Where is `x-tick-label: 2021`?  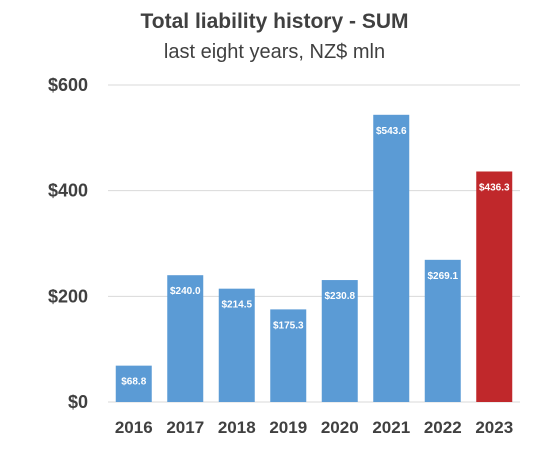 x-tick-label: 2021 is located at coordinates (391, 427).